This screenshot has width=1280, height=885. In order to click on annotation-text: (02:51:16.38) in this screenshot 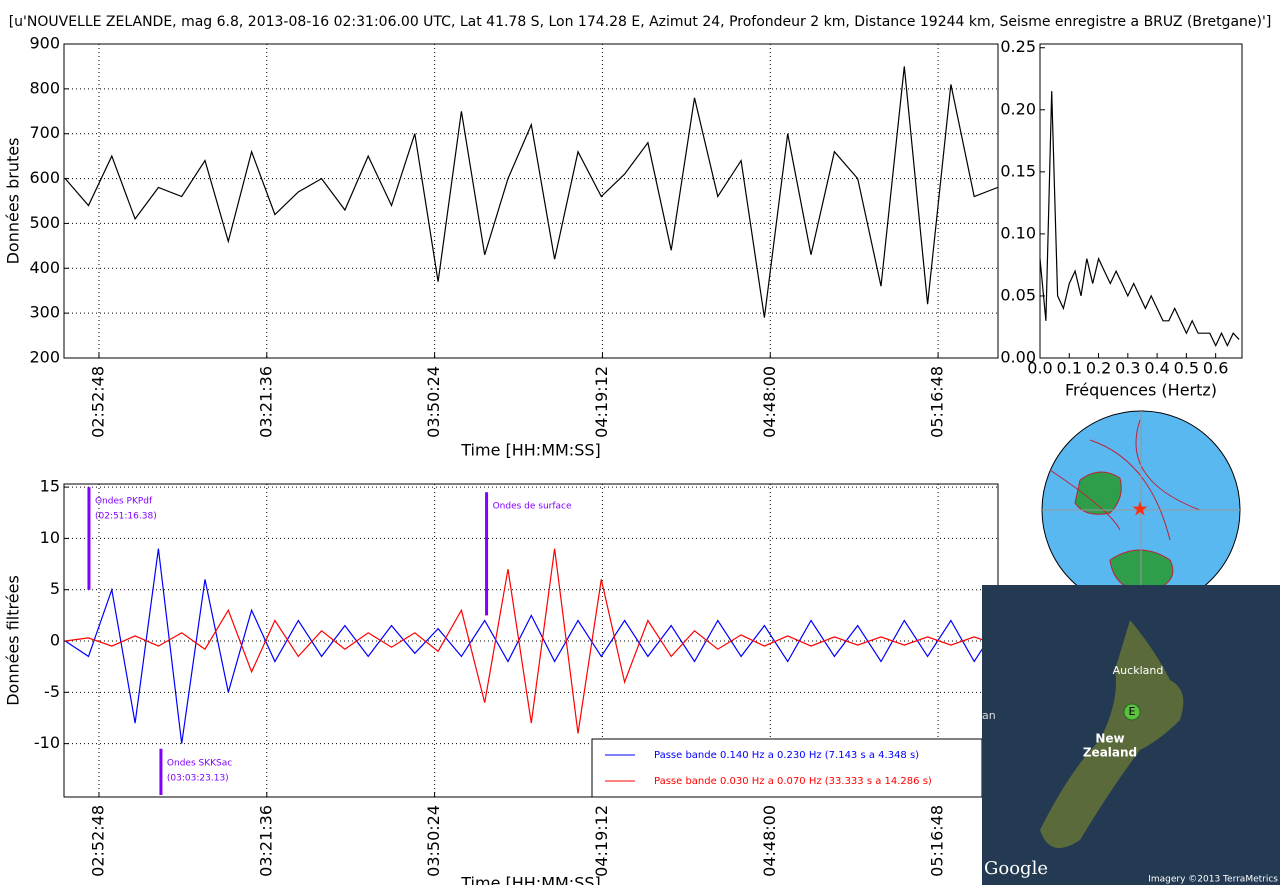, I will do `click(126, 517)`.